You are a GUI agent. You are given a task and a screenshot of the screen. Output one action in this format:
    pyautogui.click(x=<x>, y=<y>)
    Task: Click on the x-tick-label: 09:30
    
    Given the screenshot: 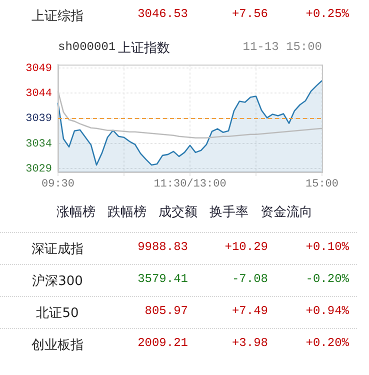 What is the action you would take?
    pyautogui.click(x=58, y=184)
    